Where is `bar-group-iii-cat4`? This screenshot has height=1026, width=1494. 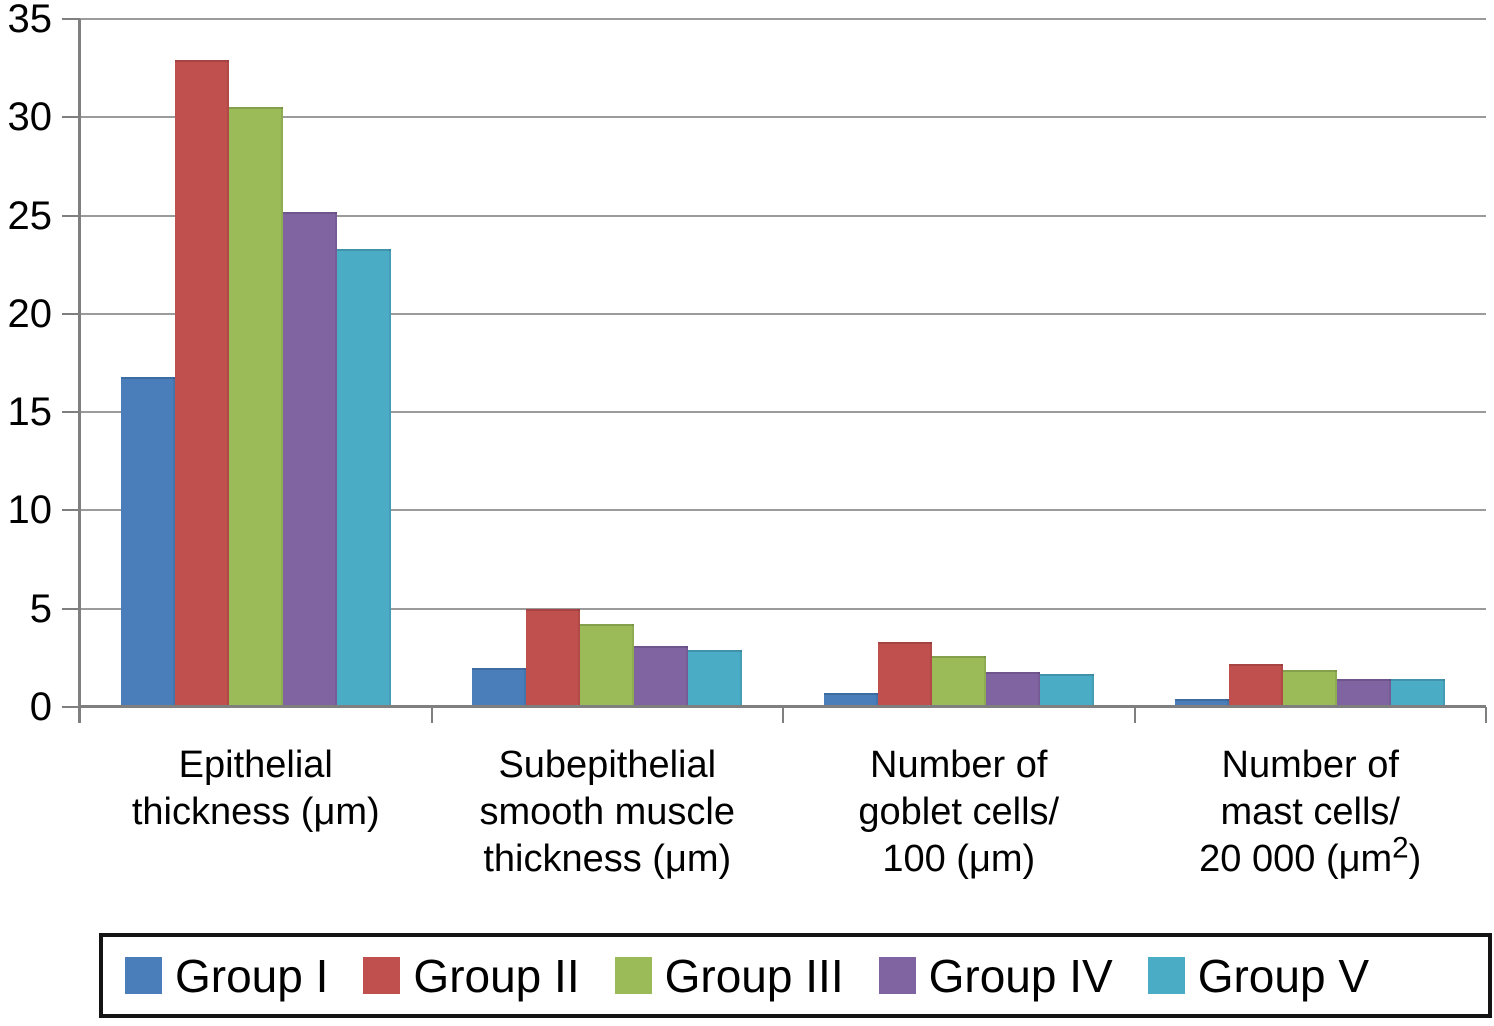 bar-group-iii-cat4 is located at coordinates (1310, 688).